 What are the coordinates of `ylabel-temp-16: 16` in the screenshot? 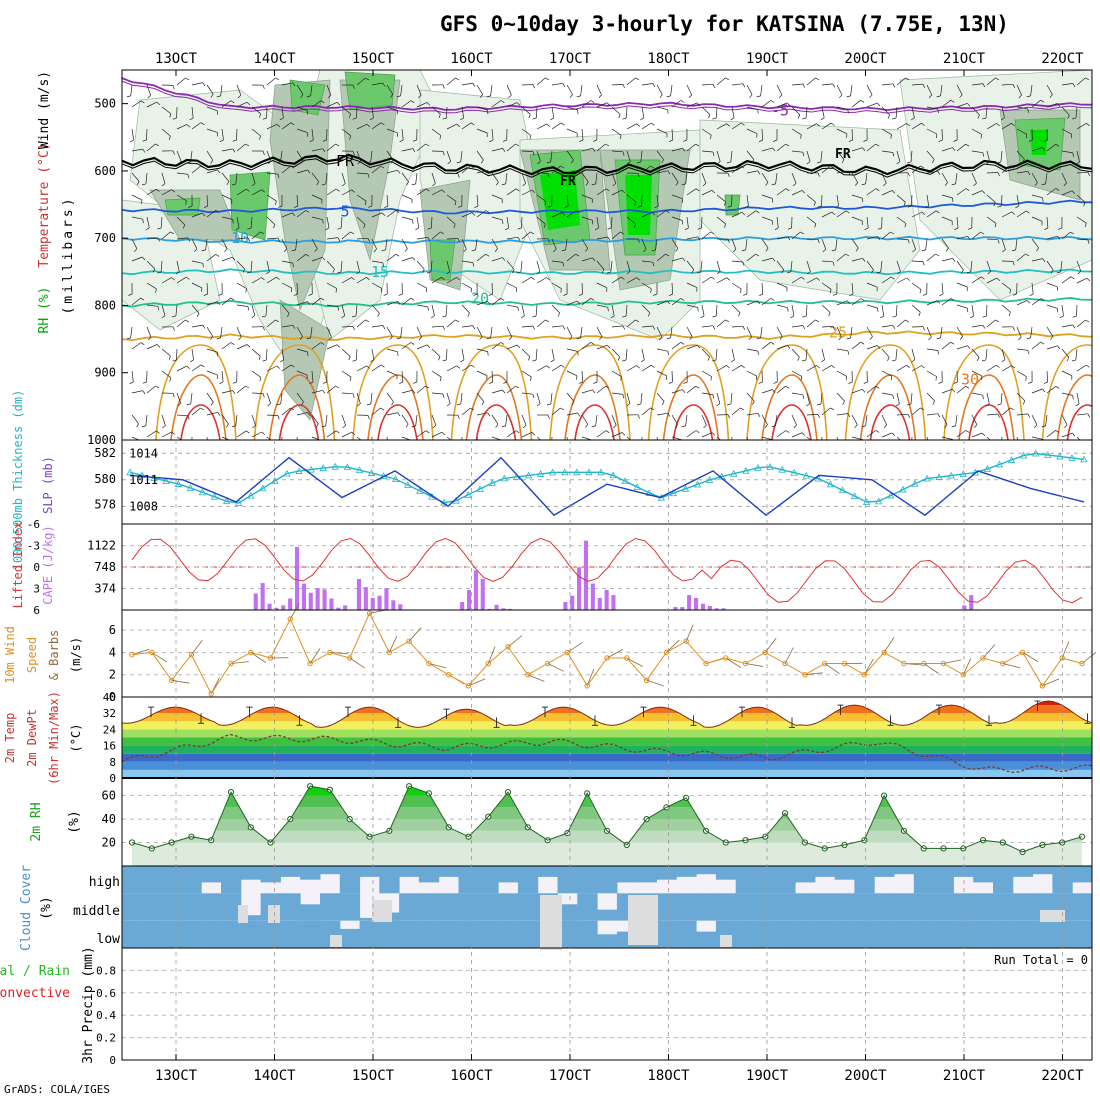 It's located at (109, 746).